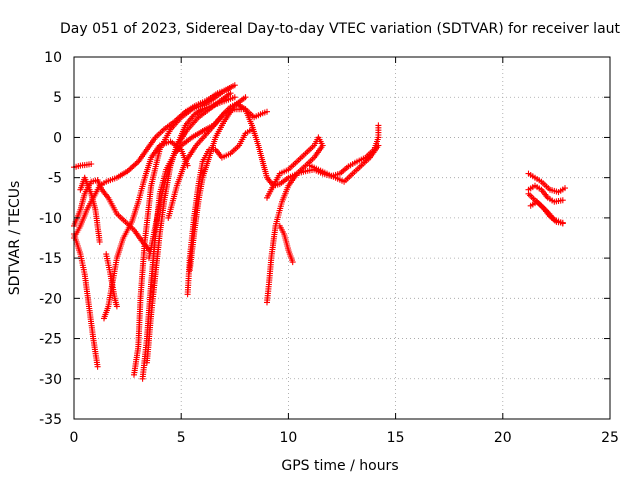 This screenshot has height=480, width=640. I want to click on x-tick-label: 10, so click(288, 438).